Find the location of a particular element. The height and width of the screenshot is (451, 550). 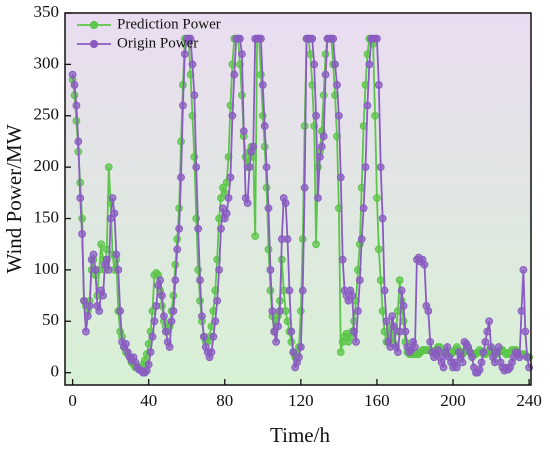

x-tick-label: 160 is located at coordinates (377, 400).